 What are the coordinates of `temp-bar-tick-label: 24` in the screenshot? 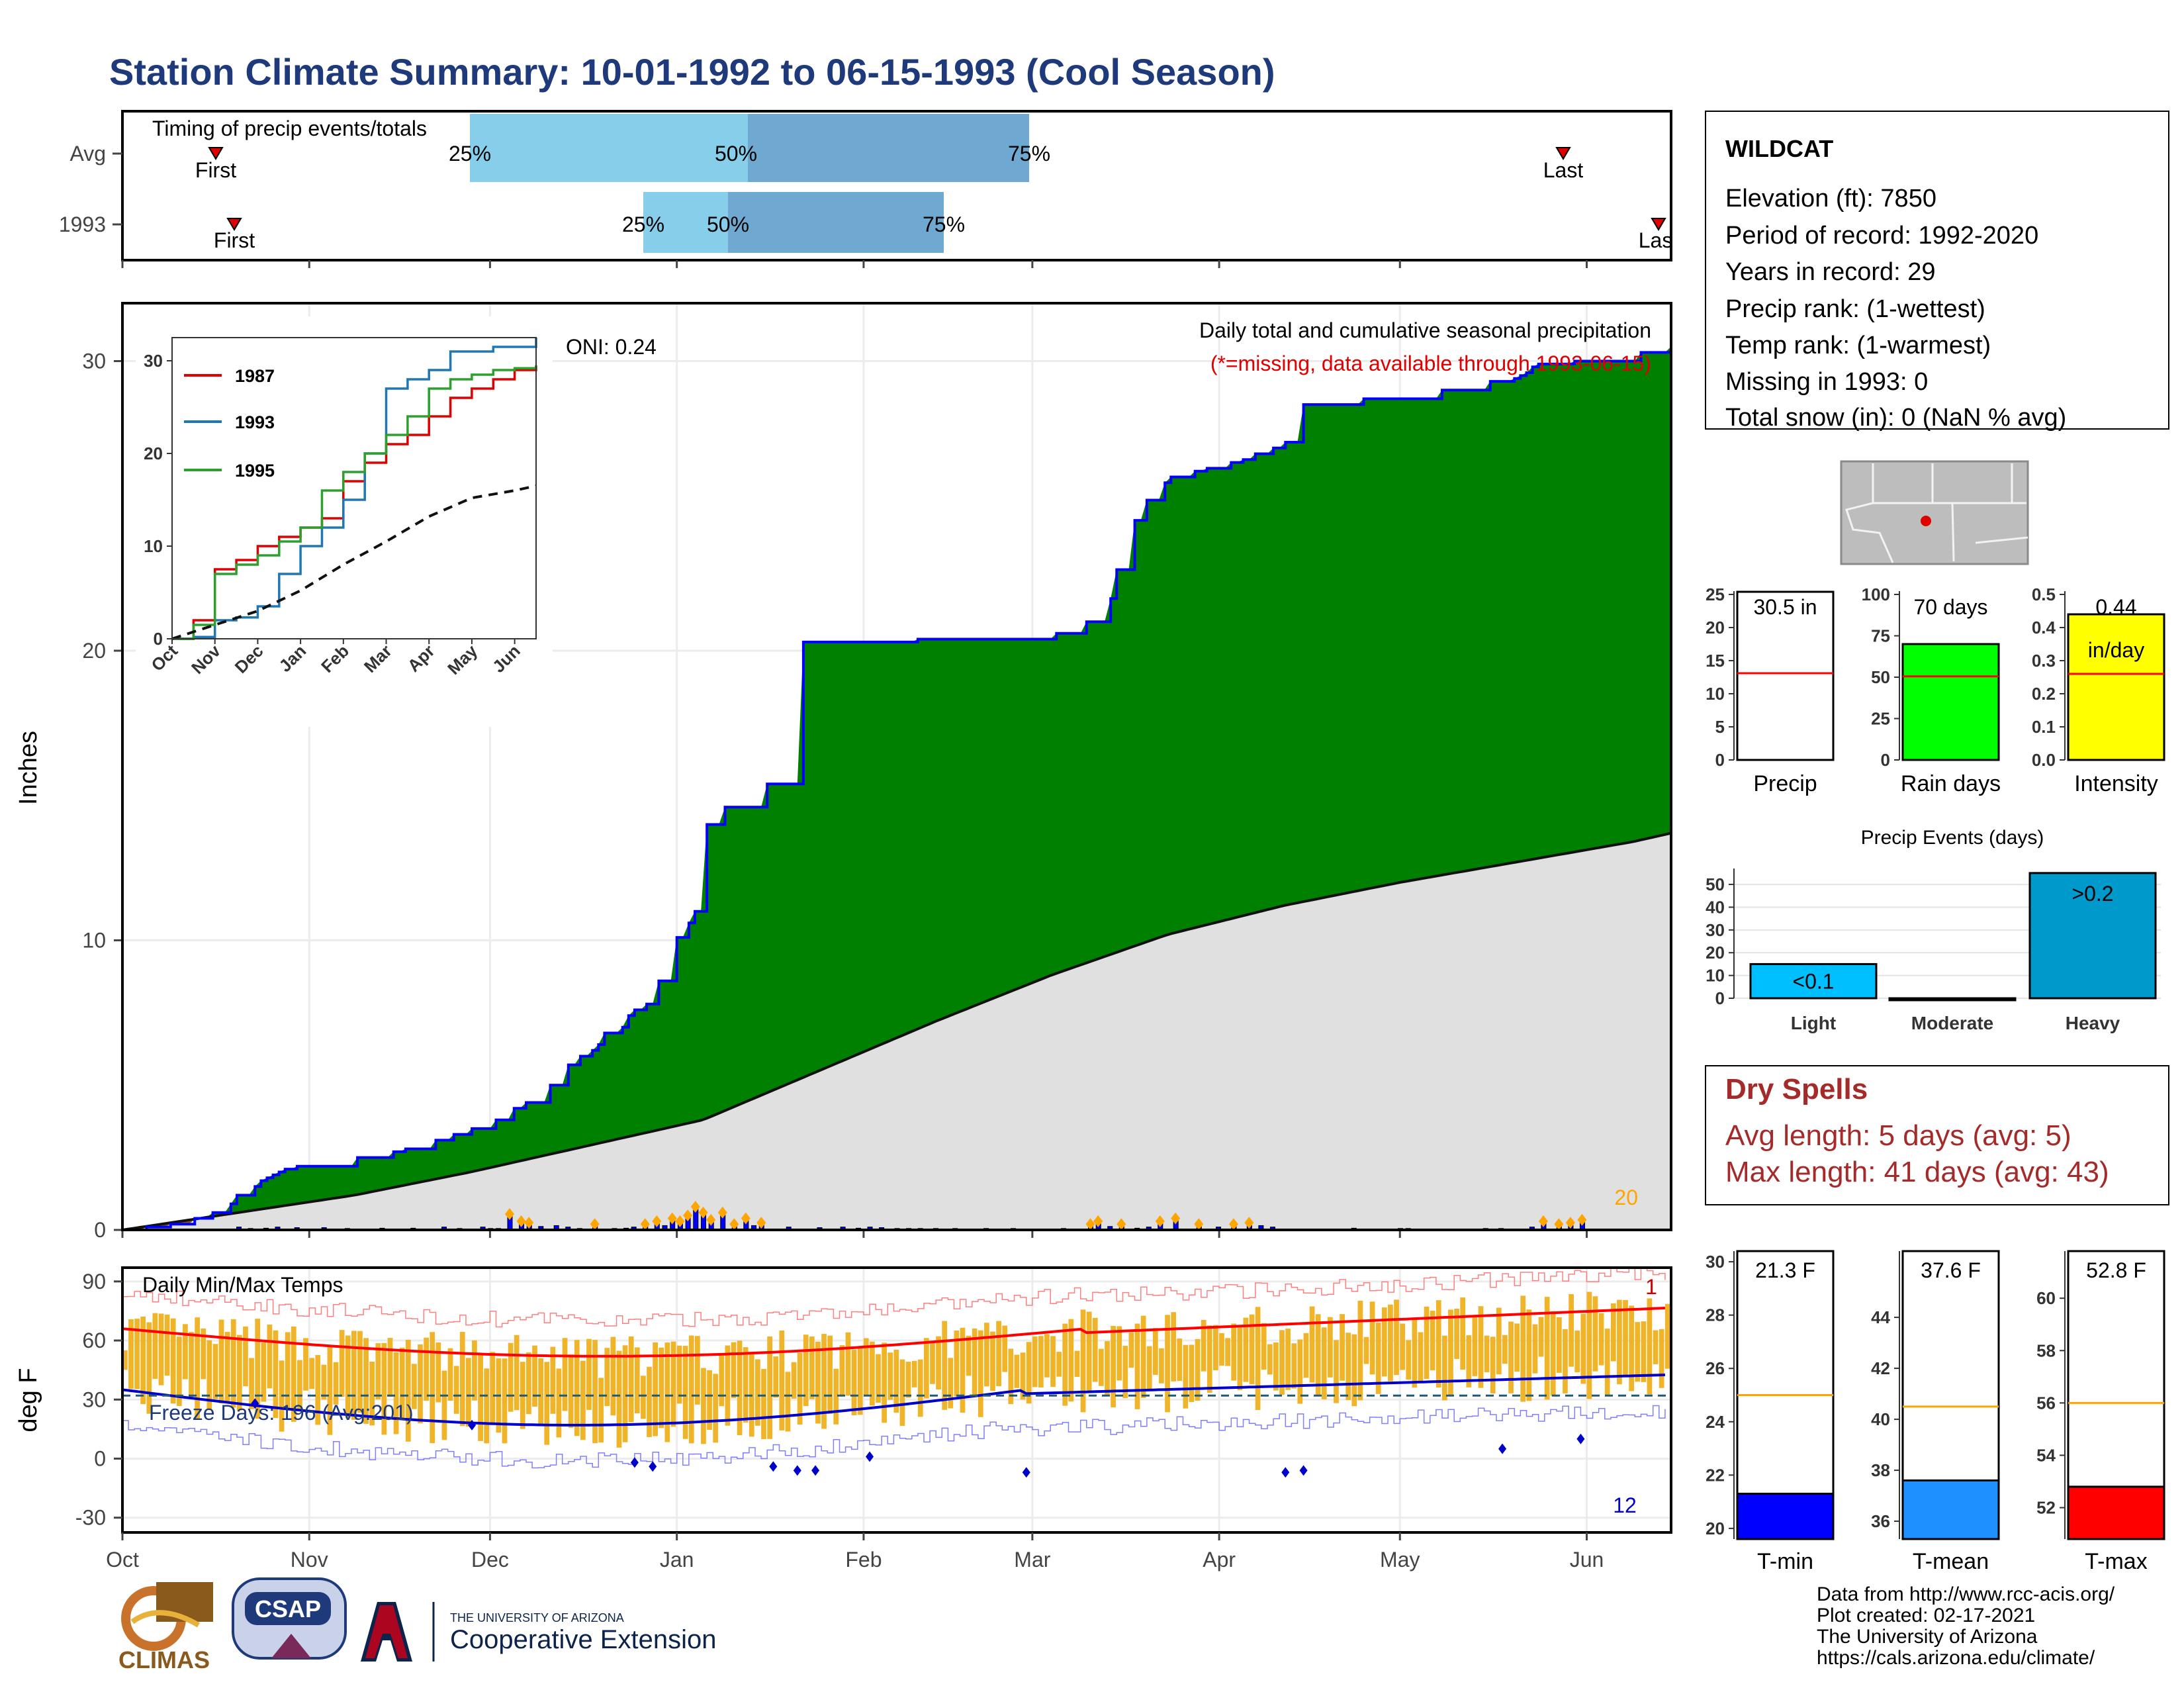 It's located at (1715, 1422).